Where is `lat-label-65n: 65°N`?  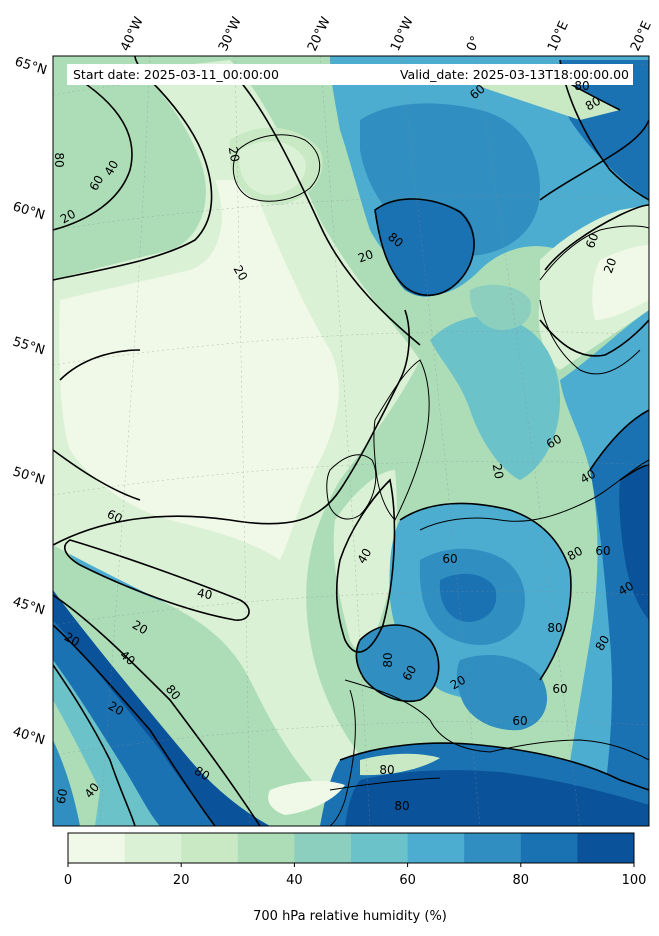
lat-label-65n: 65°N is located at coordinates (31, 66).